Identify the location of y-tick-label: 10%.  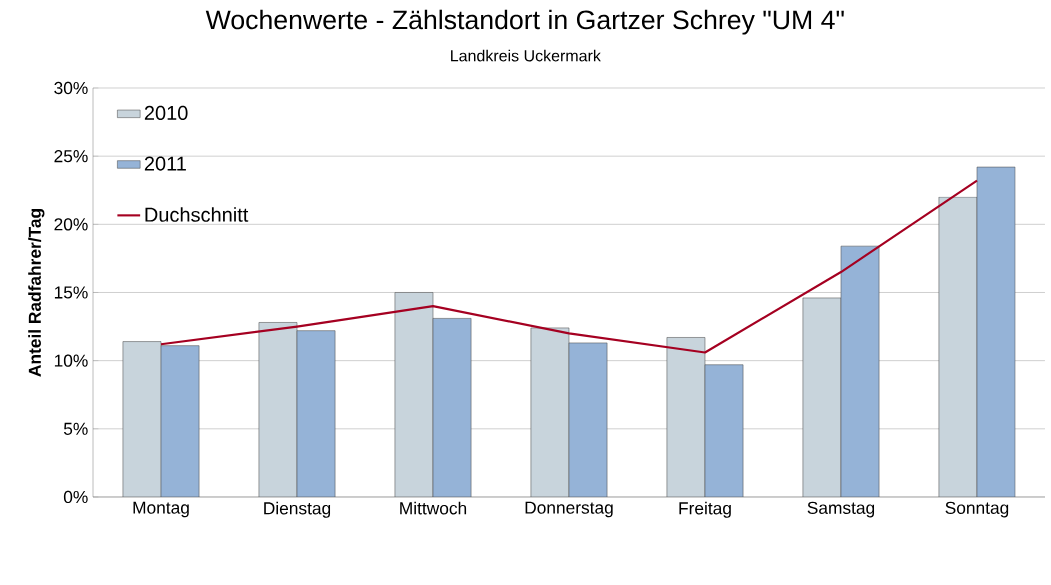
(71, 360).